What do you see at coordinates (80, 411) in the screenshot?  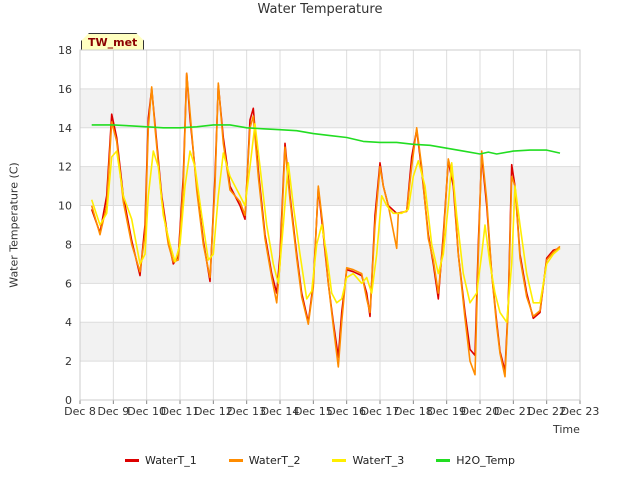 I see `x-tick-label: Dec 8` at bounding box center [80, 411].